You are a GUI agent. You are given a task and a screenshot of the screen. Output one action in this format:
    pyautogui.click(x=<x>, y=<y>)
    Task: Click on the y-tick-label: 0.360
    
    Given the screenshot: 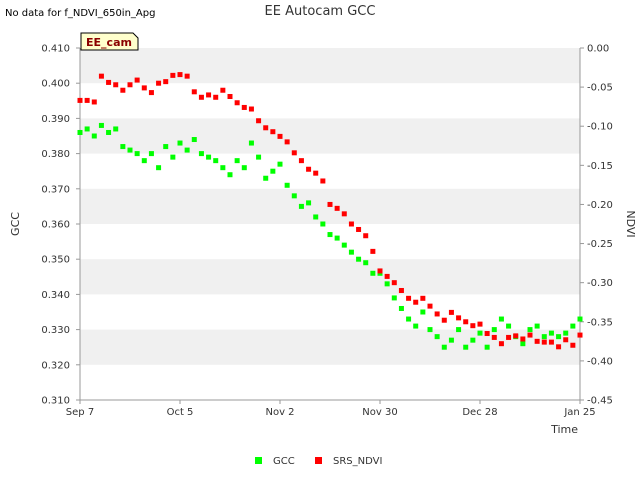 What is the action you would take?
    pyautogui.click(x=55, y=225)
    